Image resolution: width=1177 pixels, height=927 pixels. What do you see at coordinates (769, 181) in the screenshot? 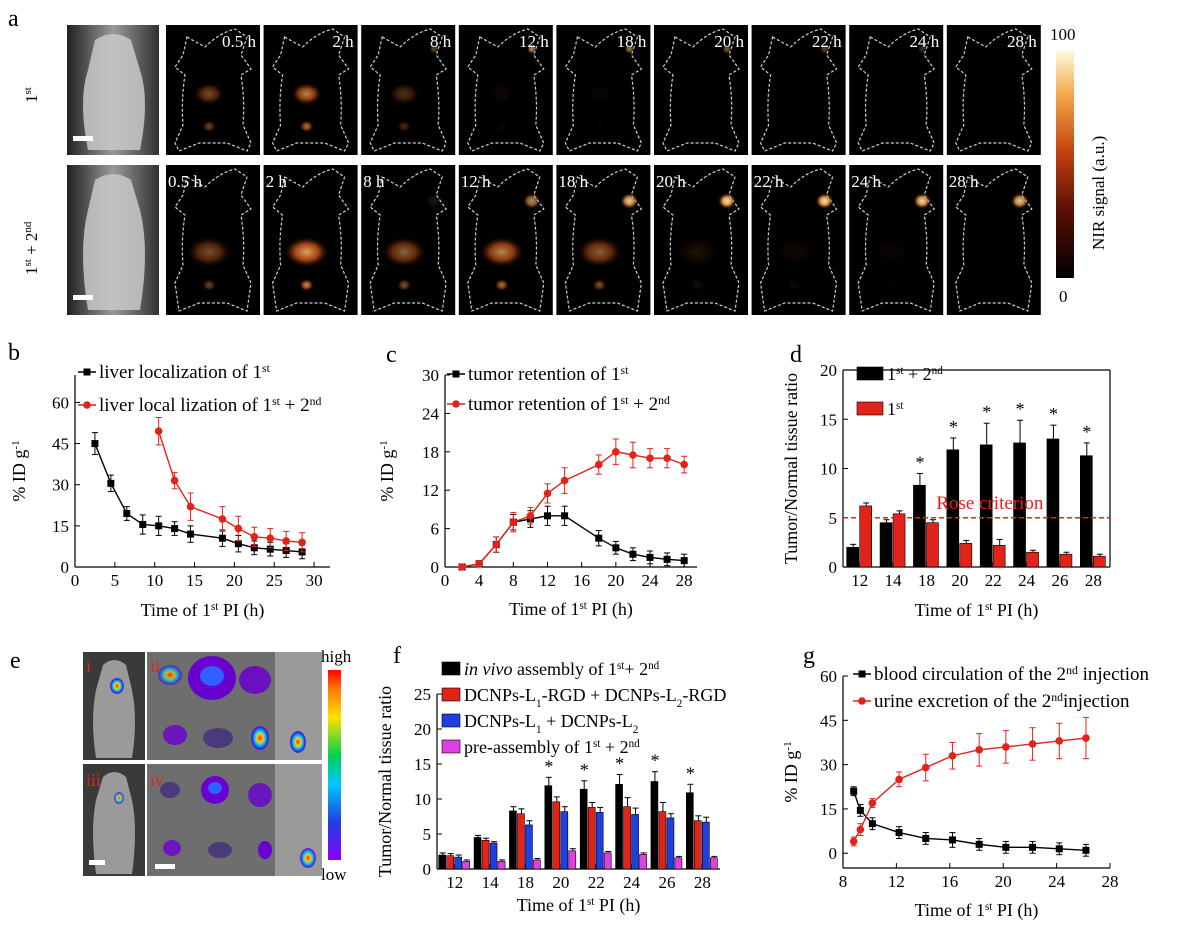
I see `time-label: 22 h` at bounding box center [769, 181].